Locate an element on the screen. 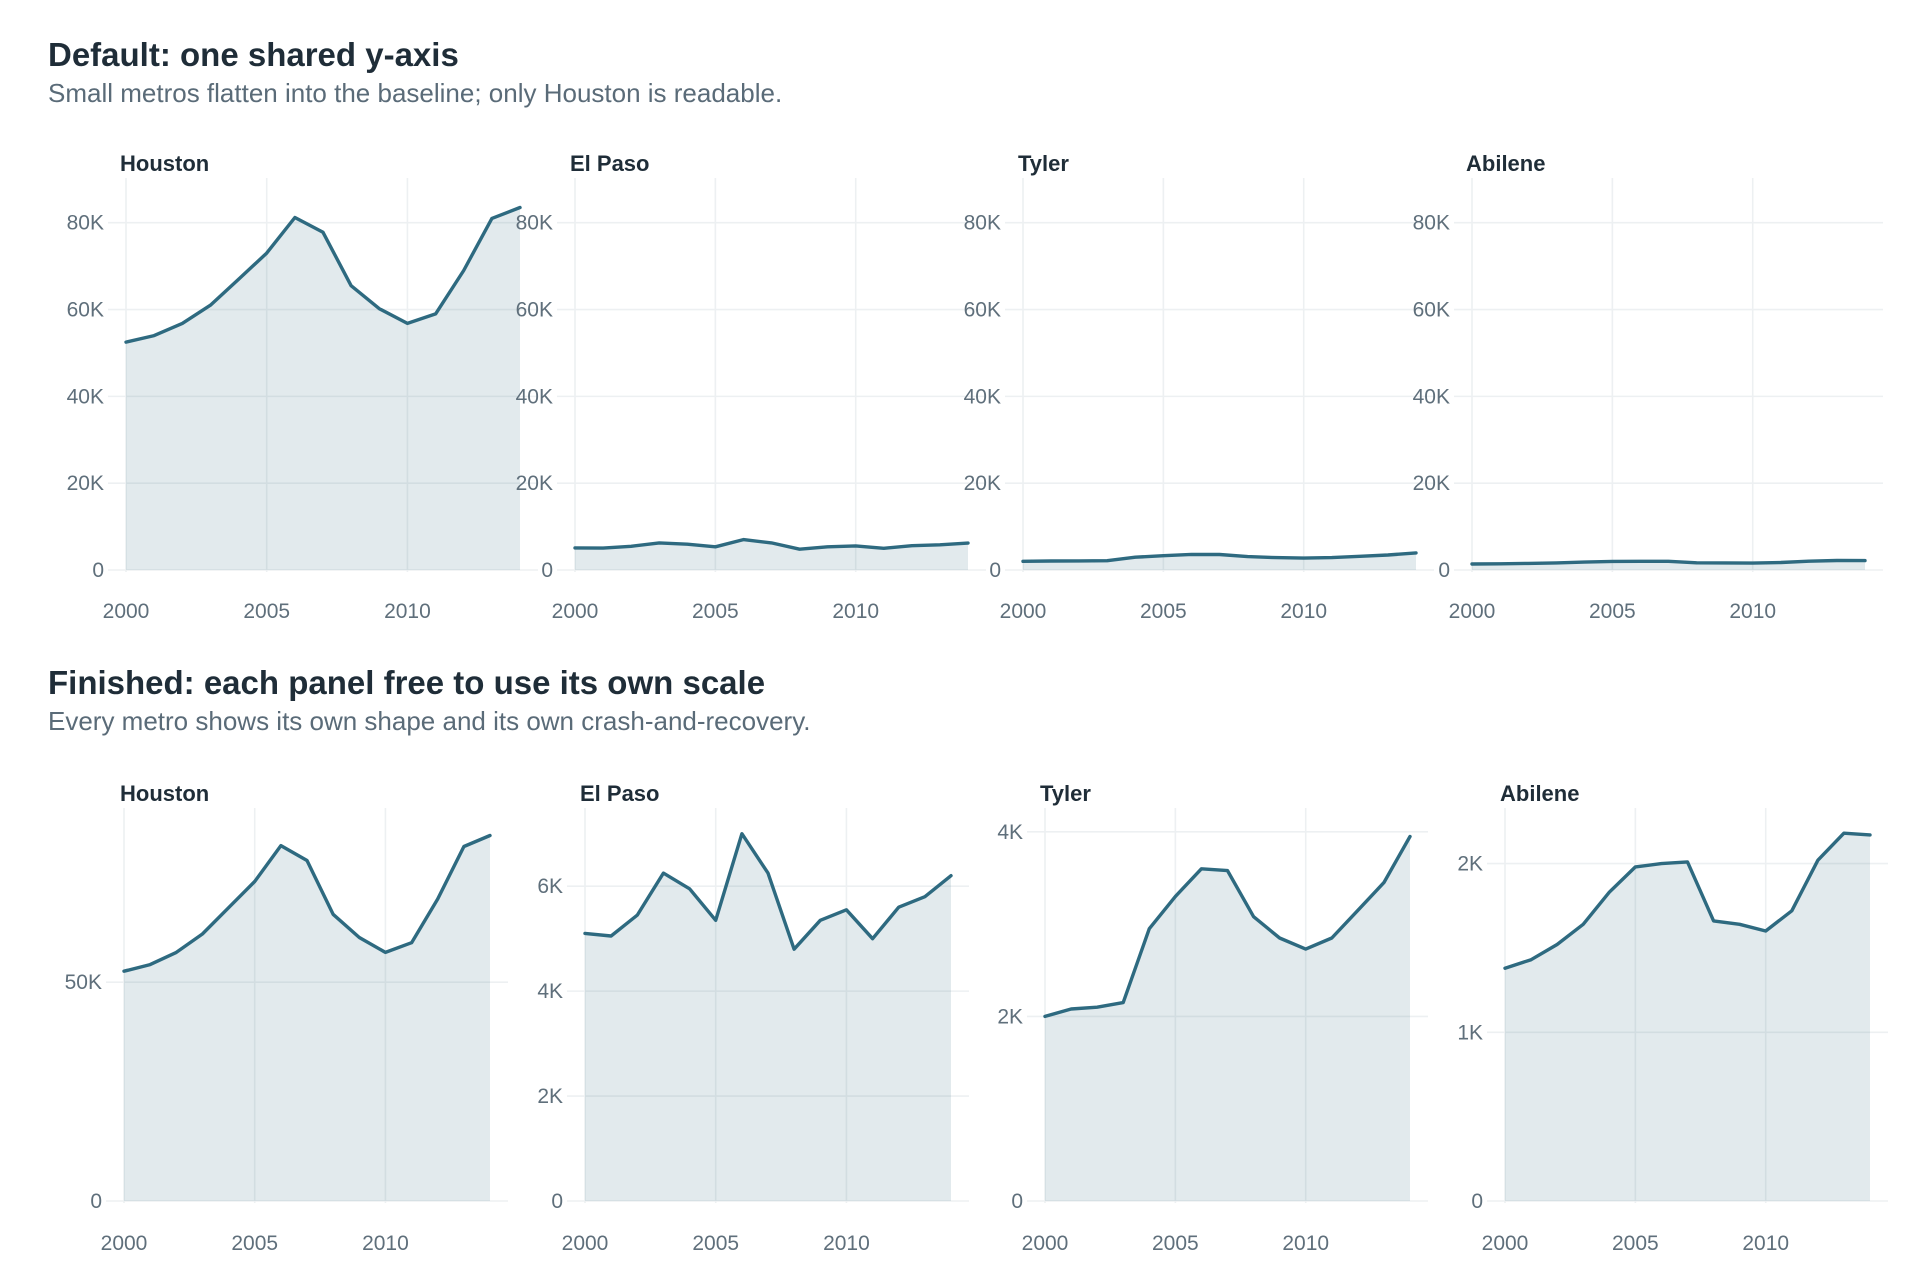 The width and height of the screenshot is (1920, 1280). y-tick-label: 6K is located at coordinates (550, 886).